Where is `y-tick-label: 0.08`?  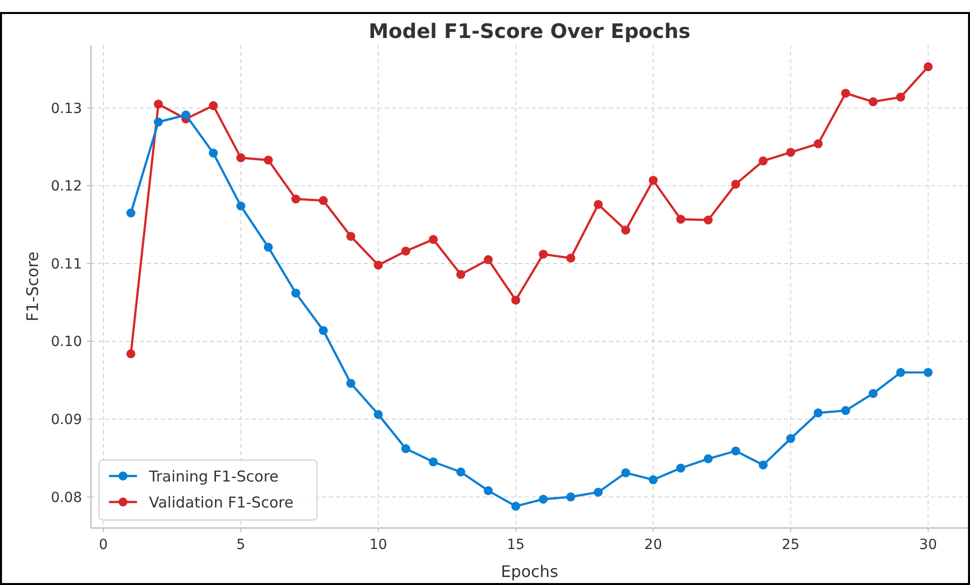
y-tick-label: 0.08 is located at coordinates (66, 498).